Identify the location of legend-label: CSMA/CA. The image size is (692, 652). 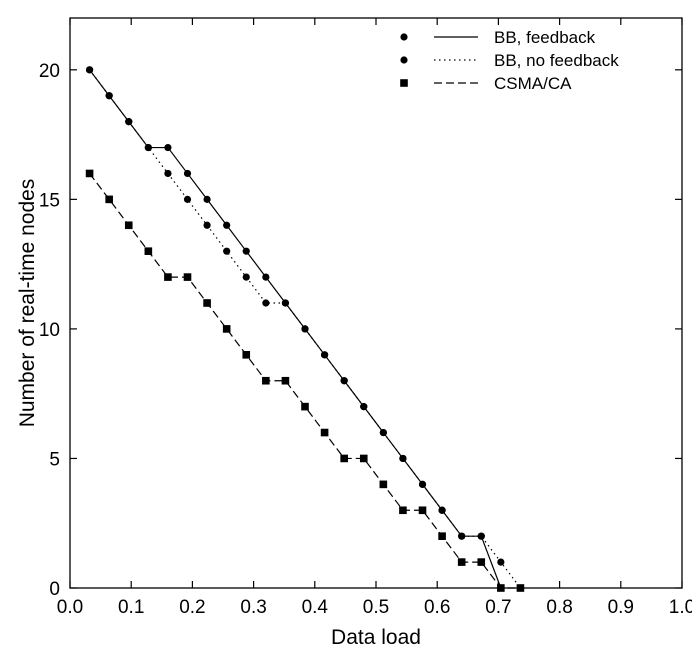
(533, 83).